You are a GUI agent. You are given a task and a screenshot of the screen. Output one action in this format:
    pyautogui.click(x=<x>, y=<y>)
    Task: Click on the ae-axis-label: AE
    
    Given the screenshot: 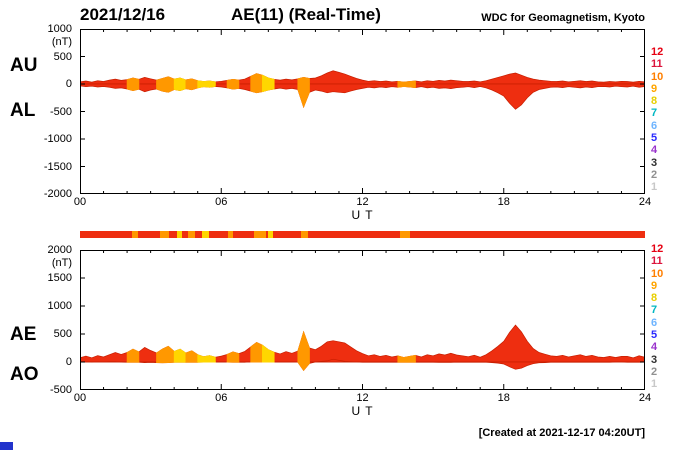 What is the action you would take?
    pyautogui.click(x=23, y=334)
    